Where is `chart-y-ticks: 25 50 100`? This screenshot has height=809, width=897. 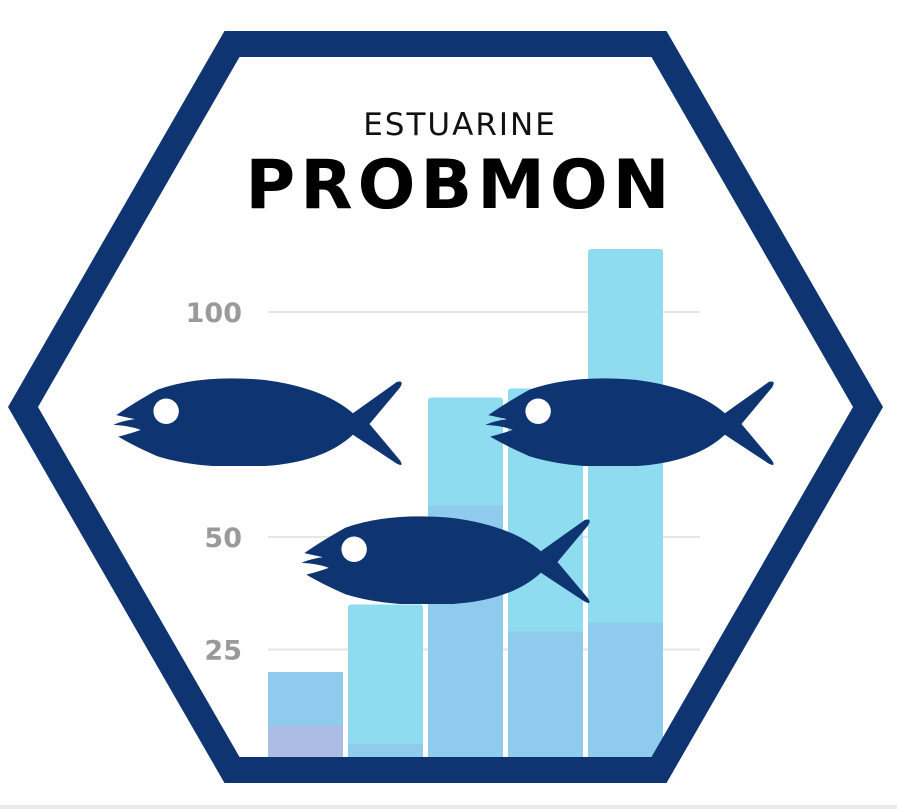 chart-y-ticks: 25 50 100 is located at coordinates (214, 482).